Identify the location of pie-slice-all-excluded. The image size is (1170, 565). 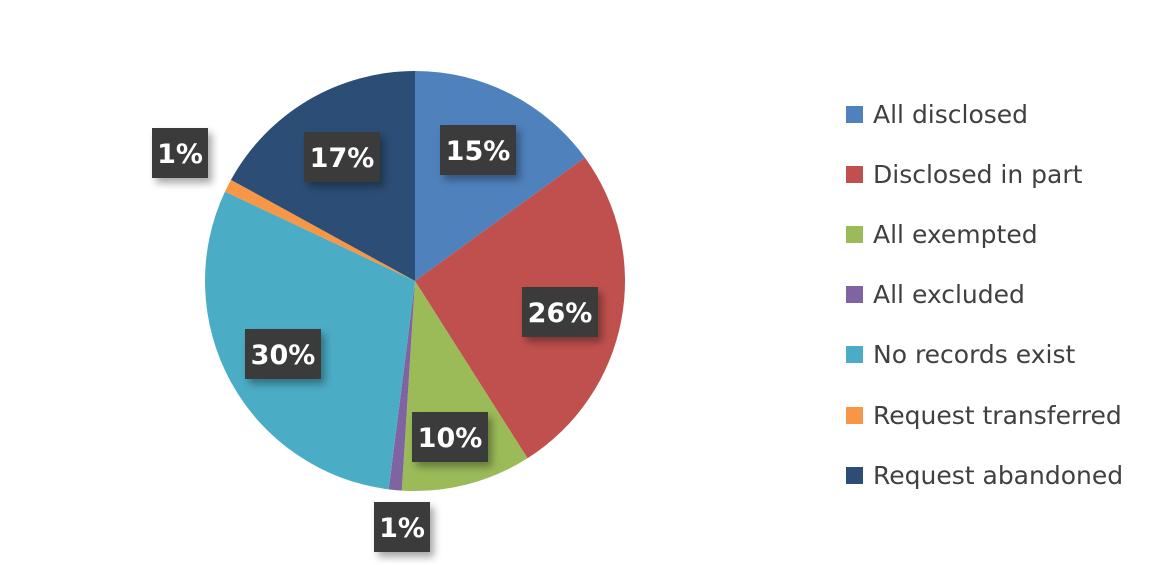
(401, 386).